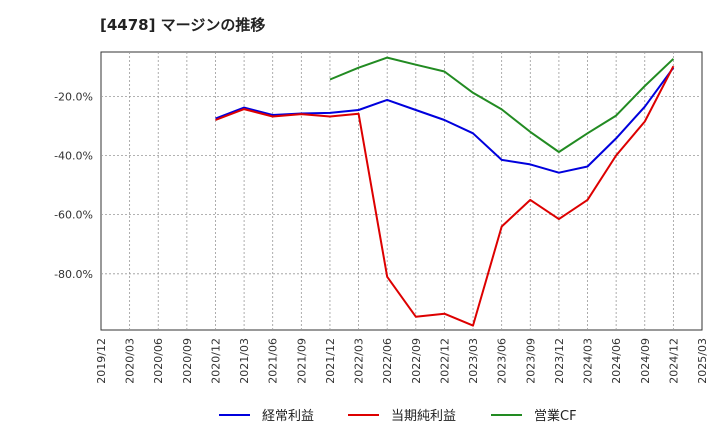  I want to click on legend-label-2: 当期純利益, so click(423, 416).